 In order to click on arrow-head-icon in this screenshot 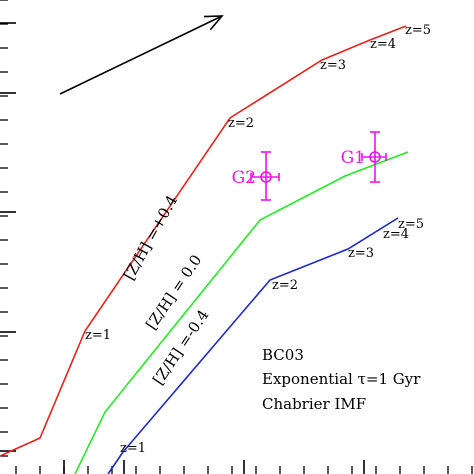, I will do `click(213, 23)`.